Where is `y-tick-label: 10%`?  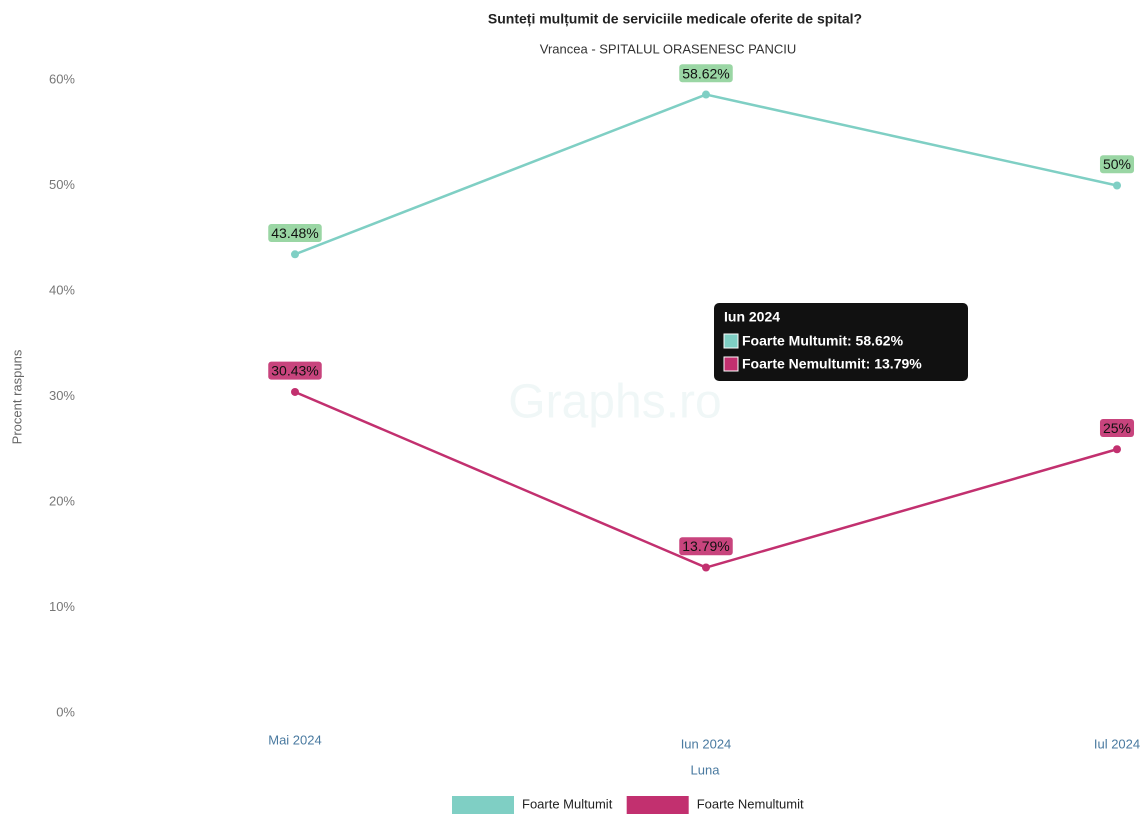 y-tick-label: 10% is located at coordinates (62, 606).